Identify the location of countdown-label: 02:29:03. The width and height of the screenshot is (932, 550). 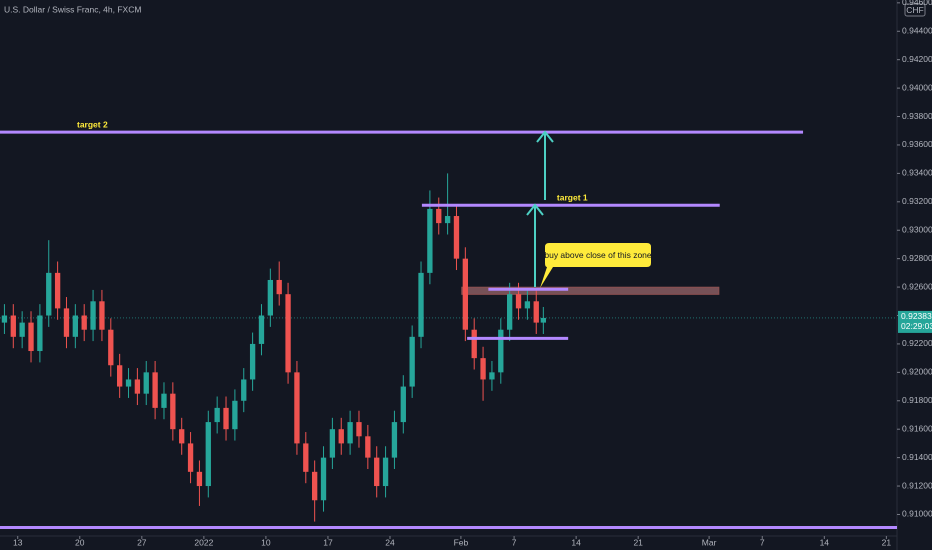
(916, 326).